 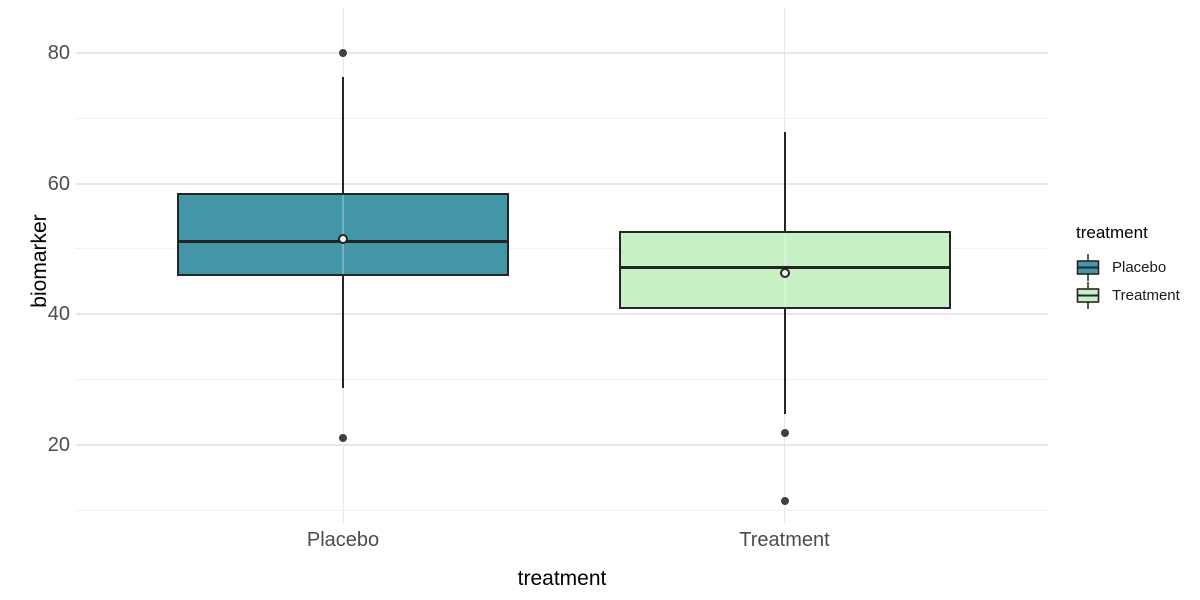 I want to click on gridline-major-y60, so click(x=562, y=183).